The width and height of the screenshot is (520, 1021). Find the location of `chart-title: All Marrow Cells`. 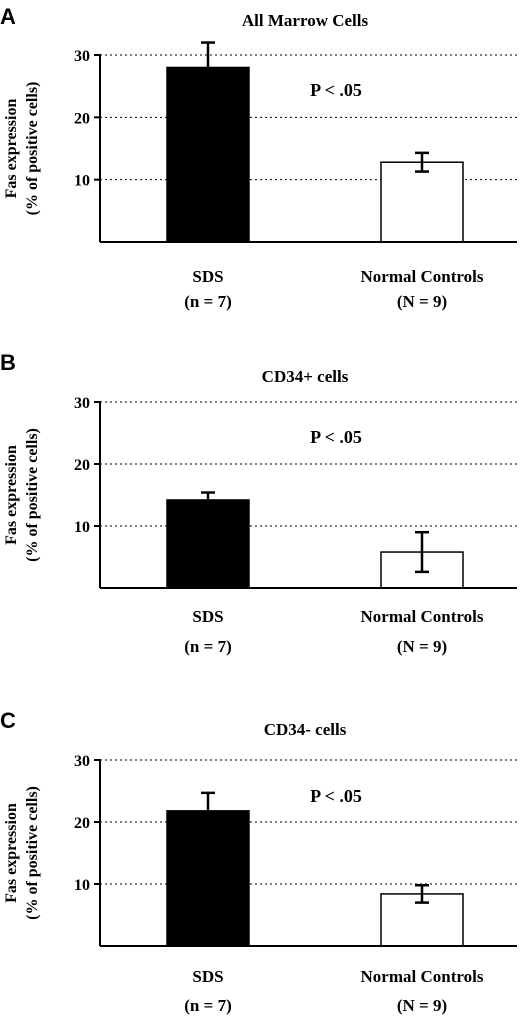

chart-title: All Marrow Cells is located at coordinates (305, 20).